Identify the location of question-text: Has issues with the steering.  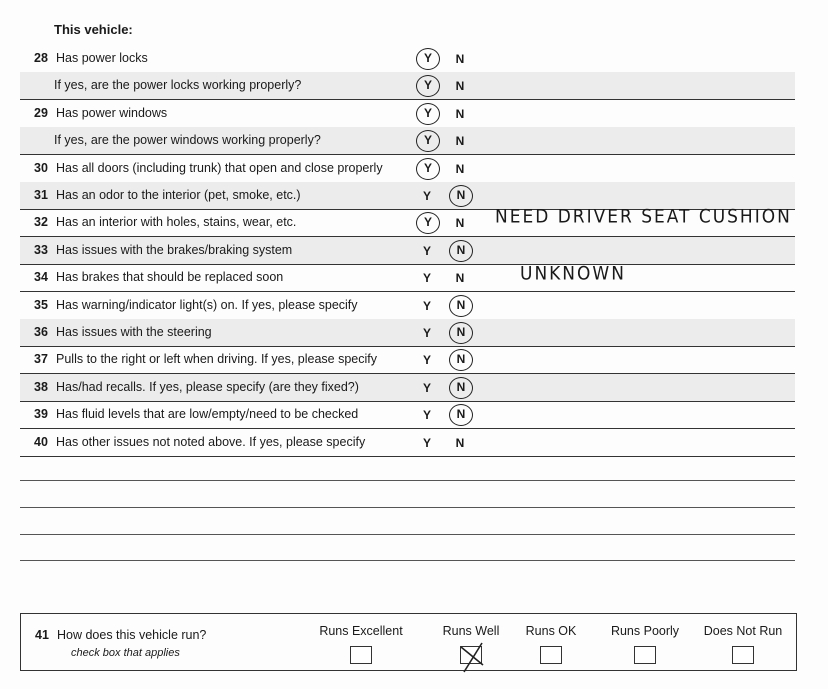
(134, 332).